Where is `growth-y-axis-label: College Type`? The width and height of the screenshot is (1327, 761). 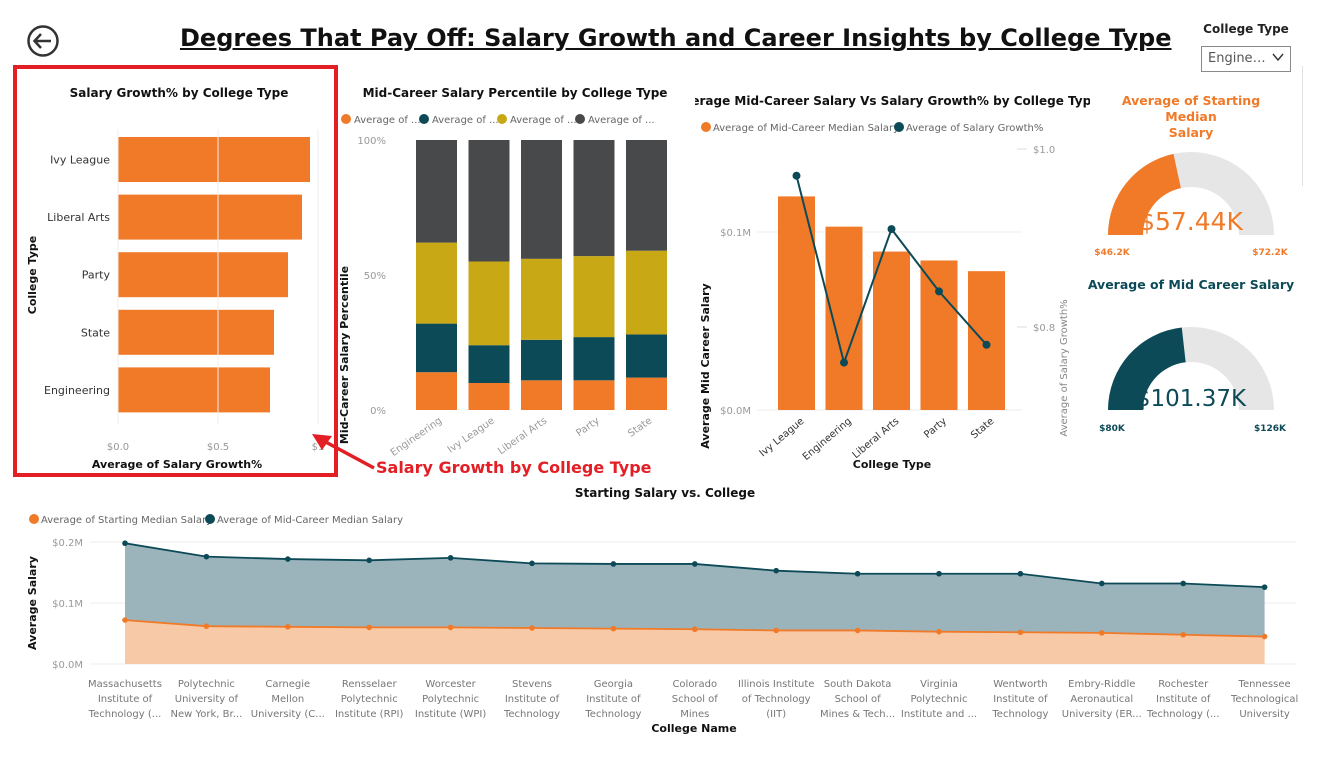
growth-y-axis-label: College Type is located at coordinates (32, 275).